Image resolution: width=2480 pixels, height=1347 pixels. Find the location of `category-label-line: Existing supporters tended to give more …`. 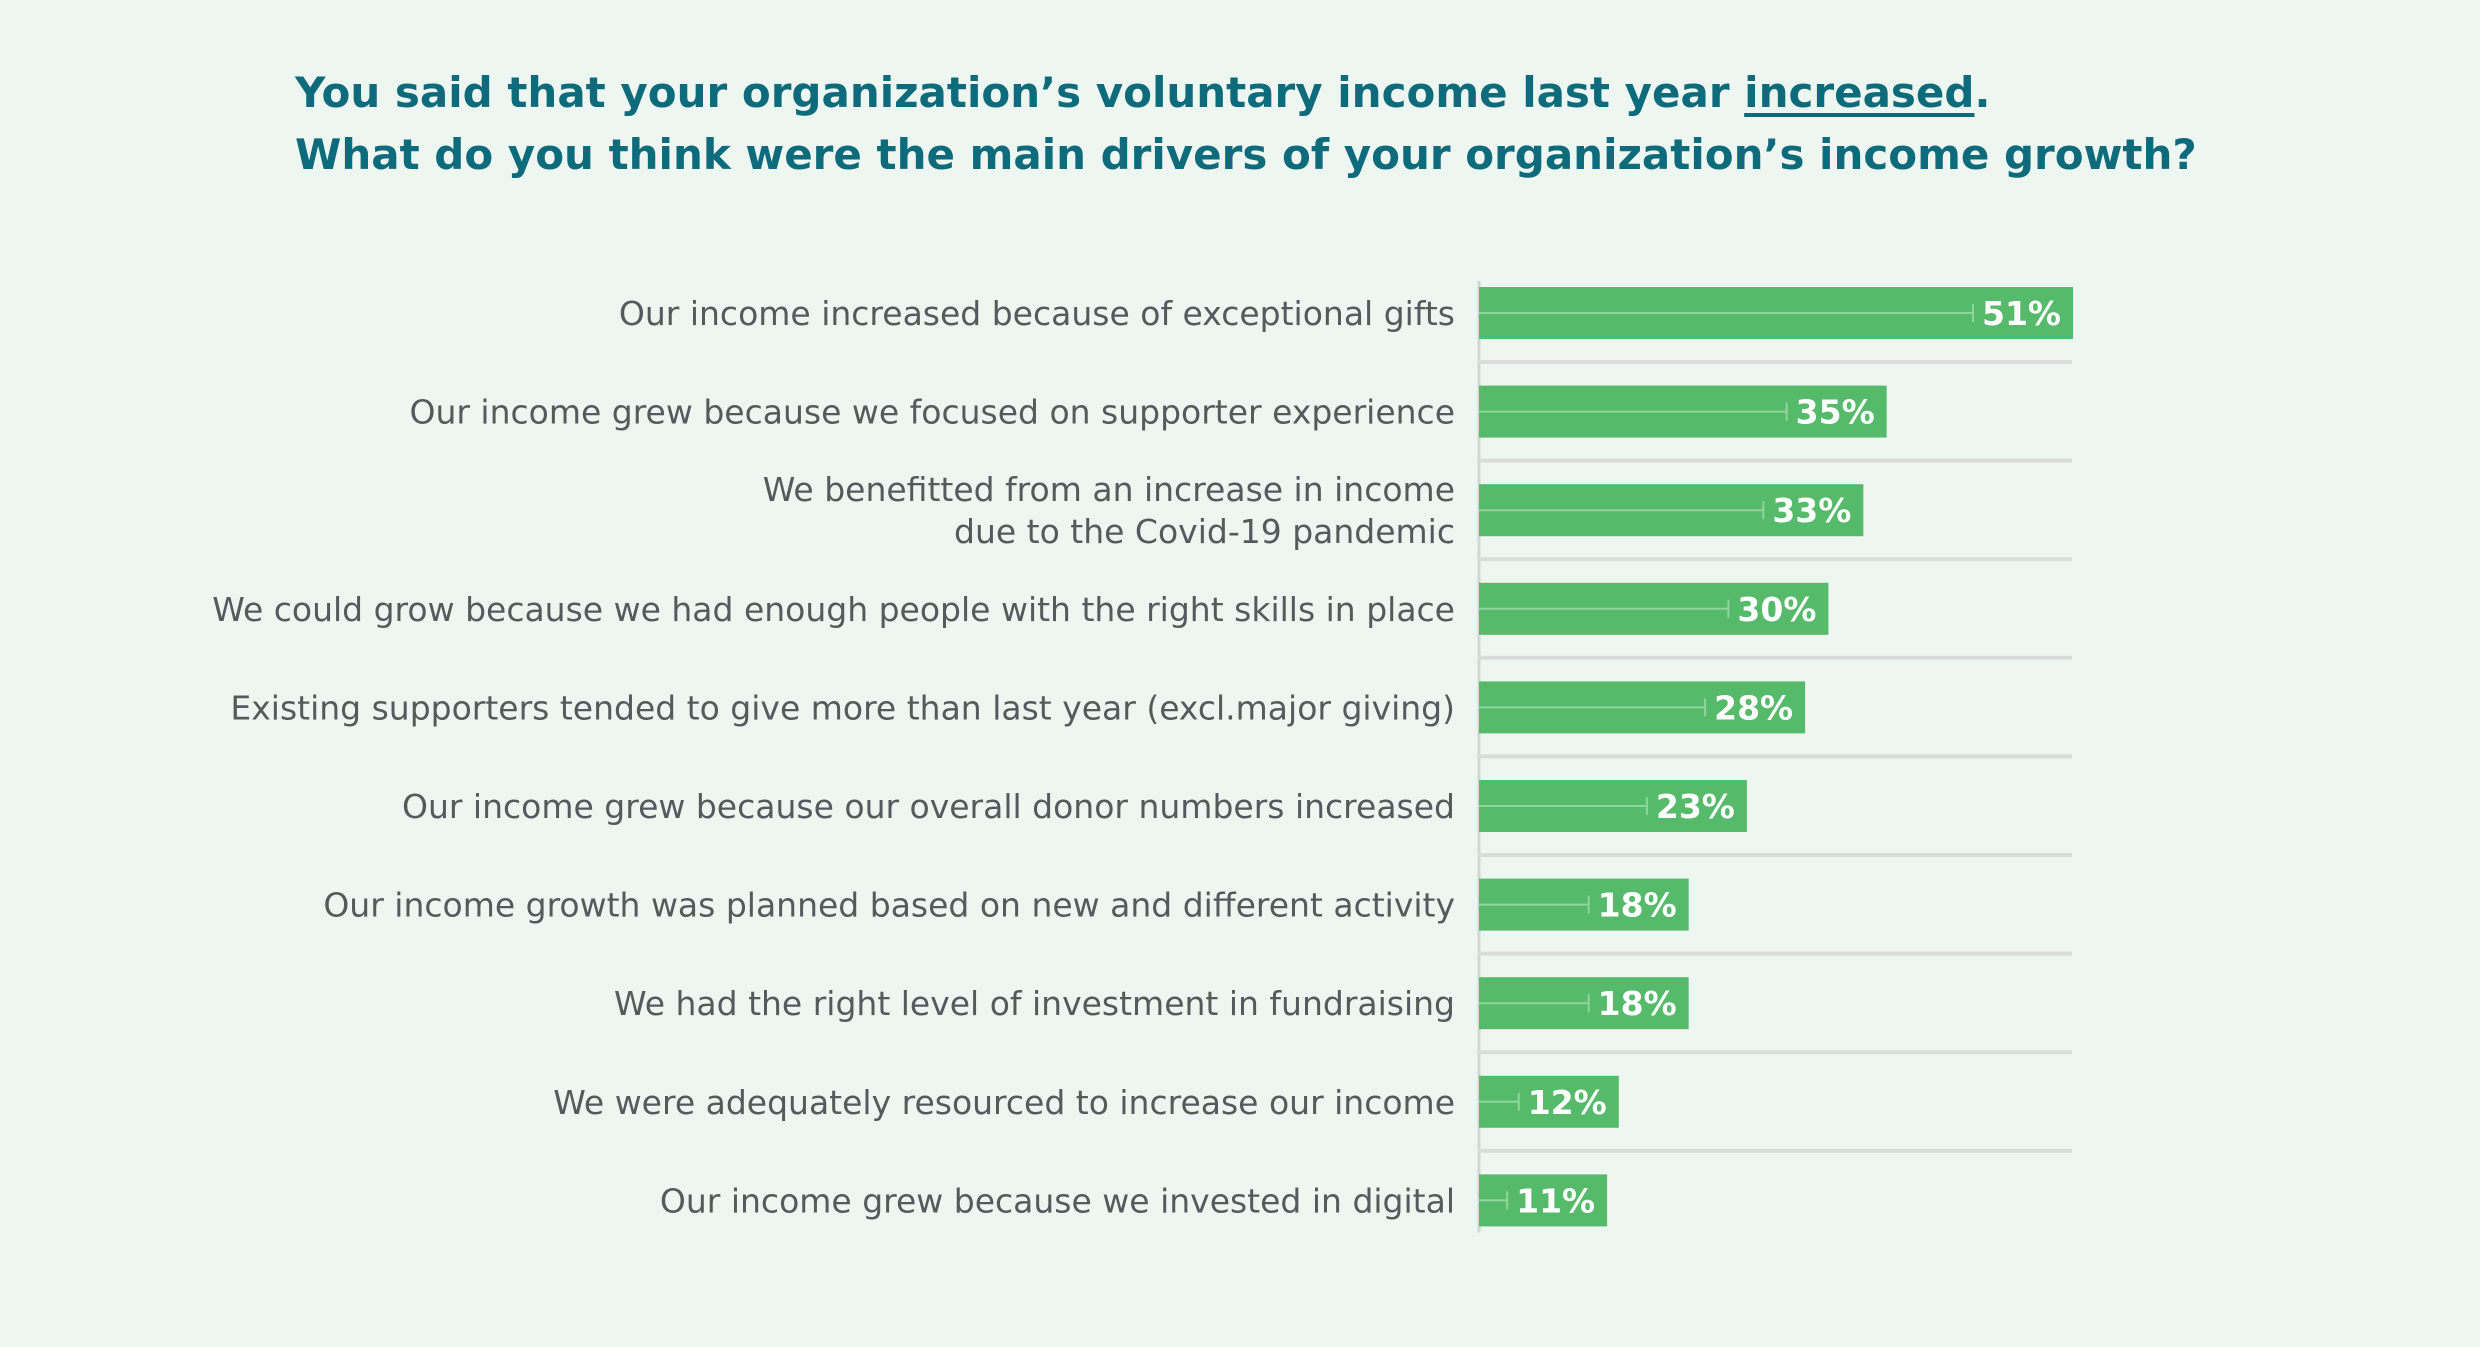

category-label-line: Existing supporters tended to give more … is located at coordinates (842, 707).